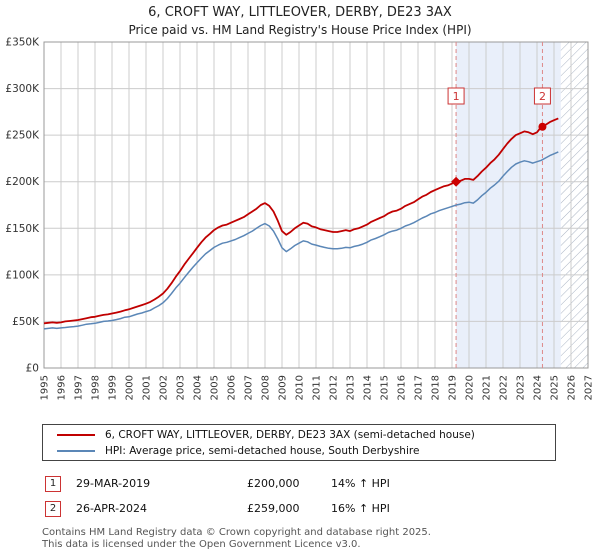  I want to click on sale-2-number-badge: 2, so click(53, 509).